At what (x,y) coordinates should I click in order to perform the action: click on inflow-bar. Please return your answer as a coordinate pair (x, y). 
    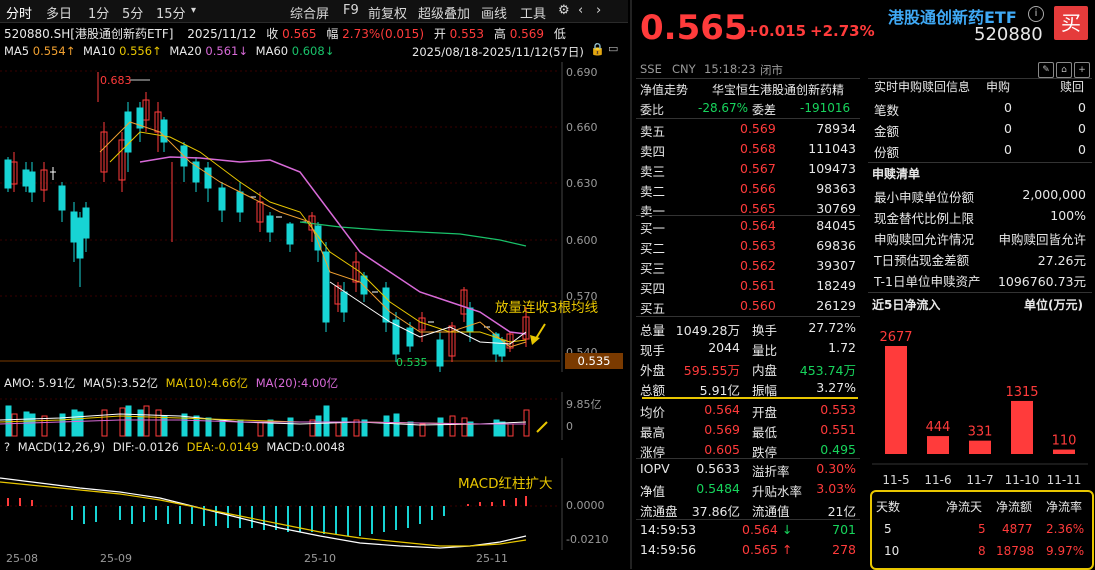
    Looking at the image, I should click on (980, 447).